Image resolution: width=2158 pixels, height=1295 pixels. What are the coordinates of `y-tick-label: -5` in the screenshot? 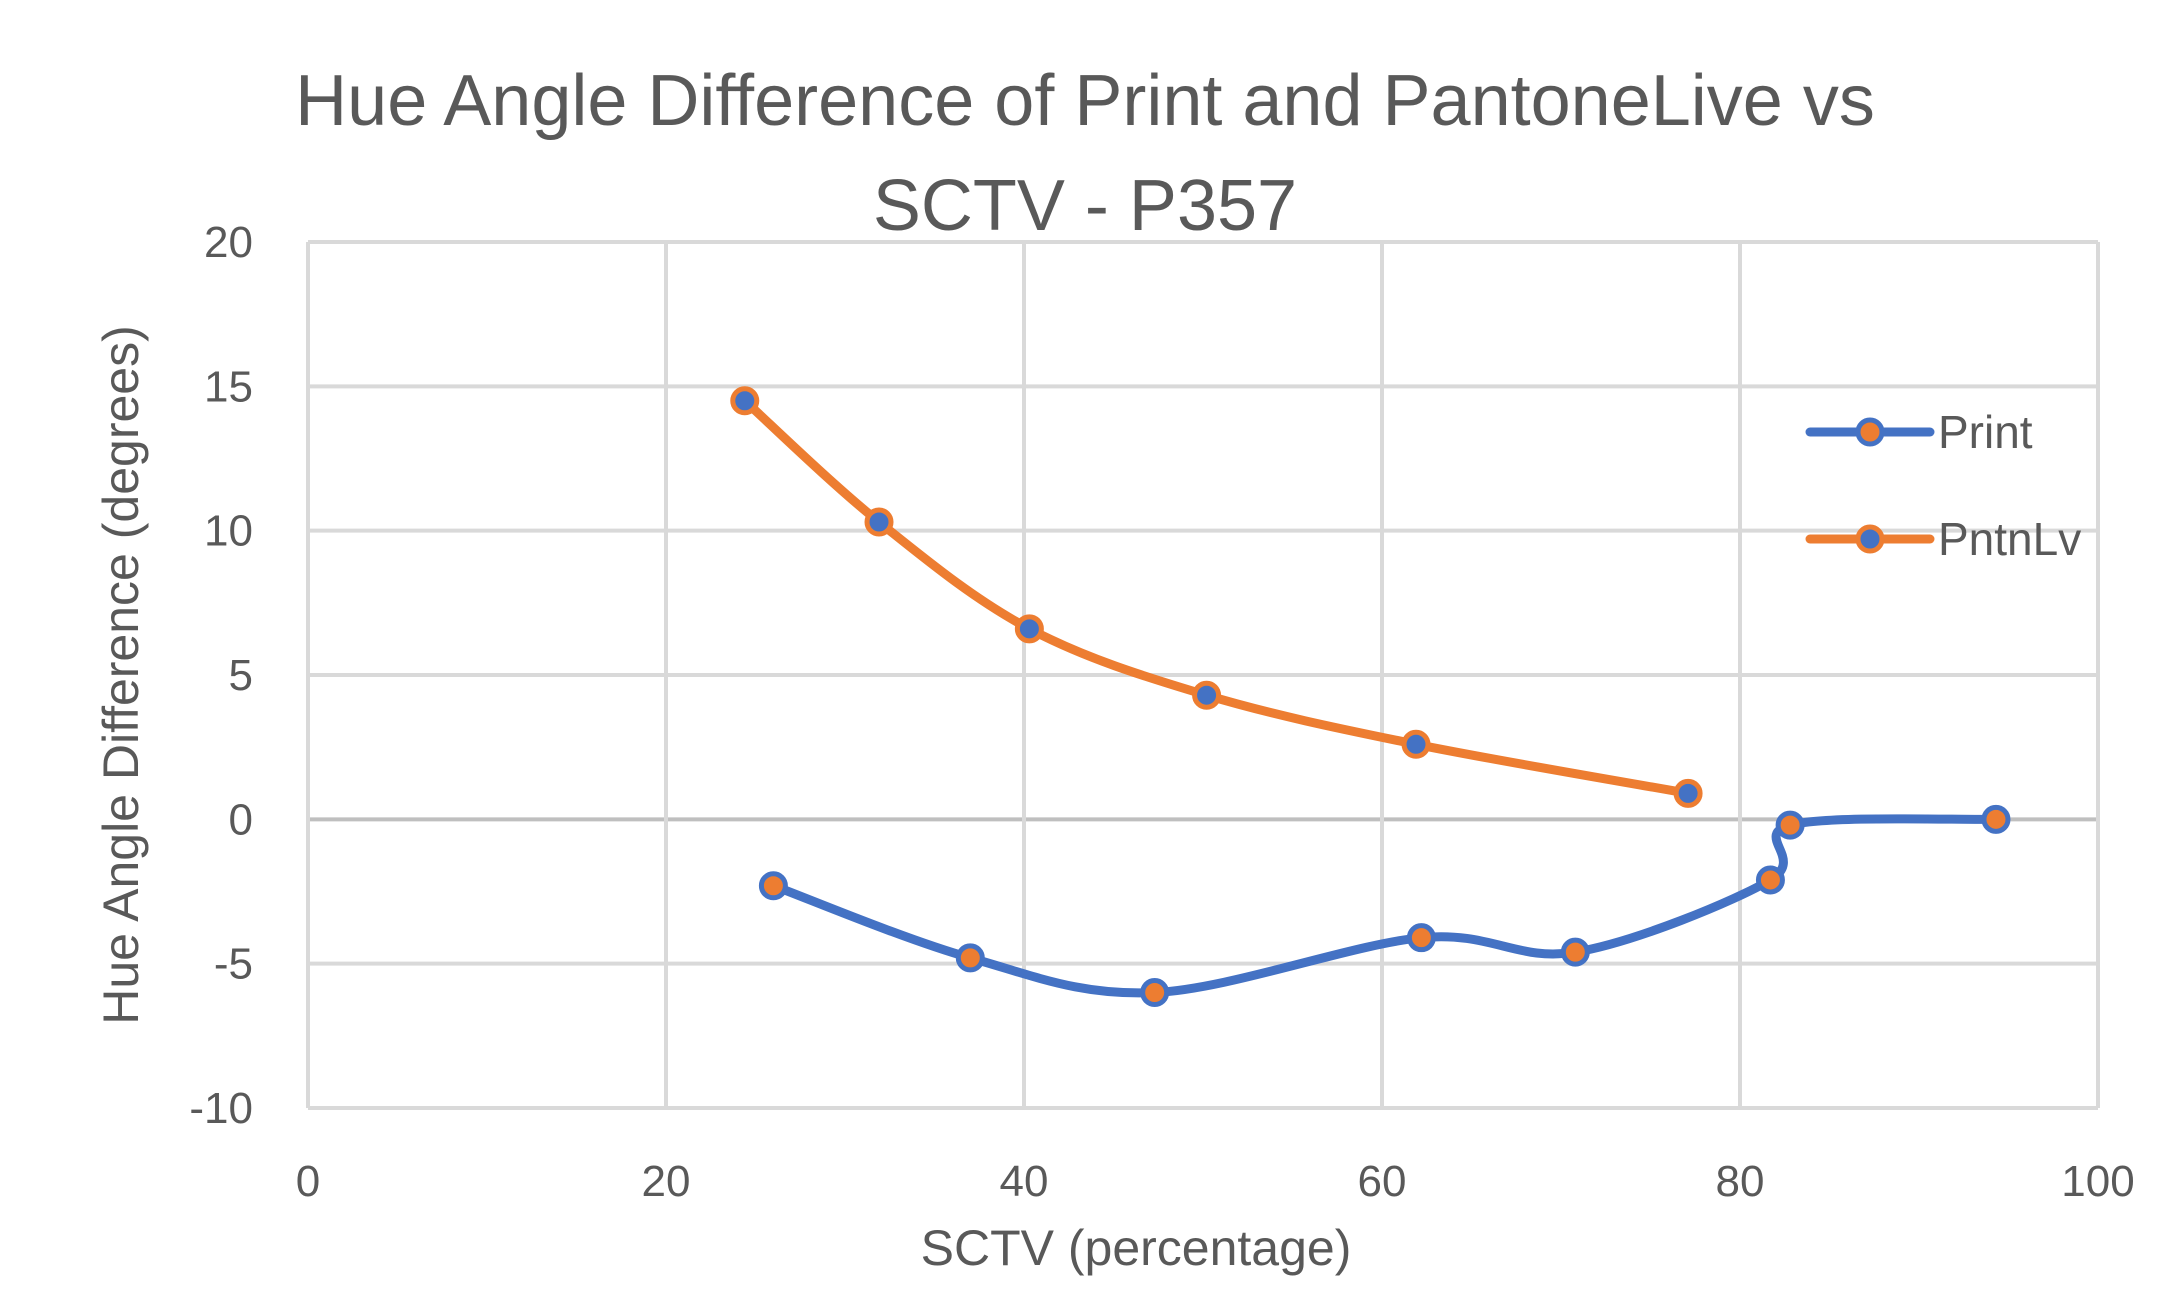 It's located at (233, 964).